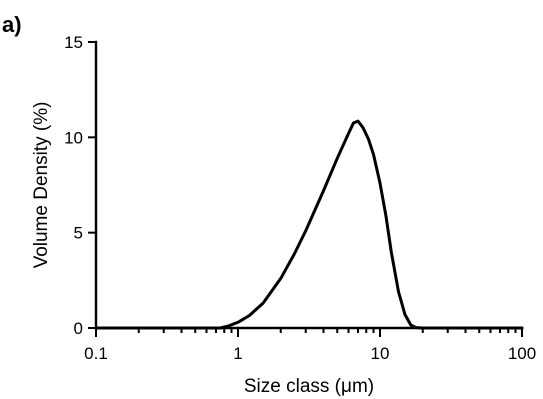 This screenshot has width=543, height=399. Describe the element at coordinates (41, 185) in the screenshot. I see `y-axis-title: Volume Density (%)` at that location.